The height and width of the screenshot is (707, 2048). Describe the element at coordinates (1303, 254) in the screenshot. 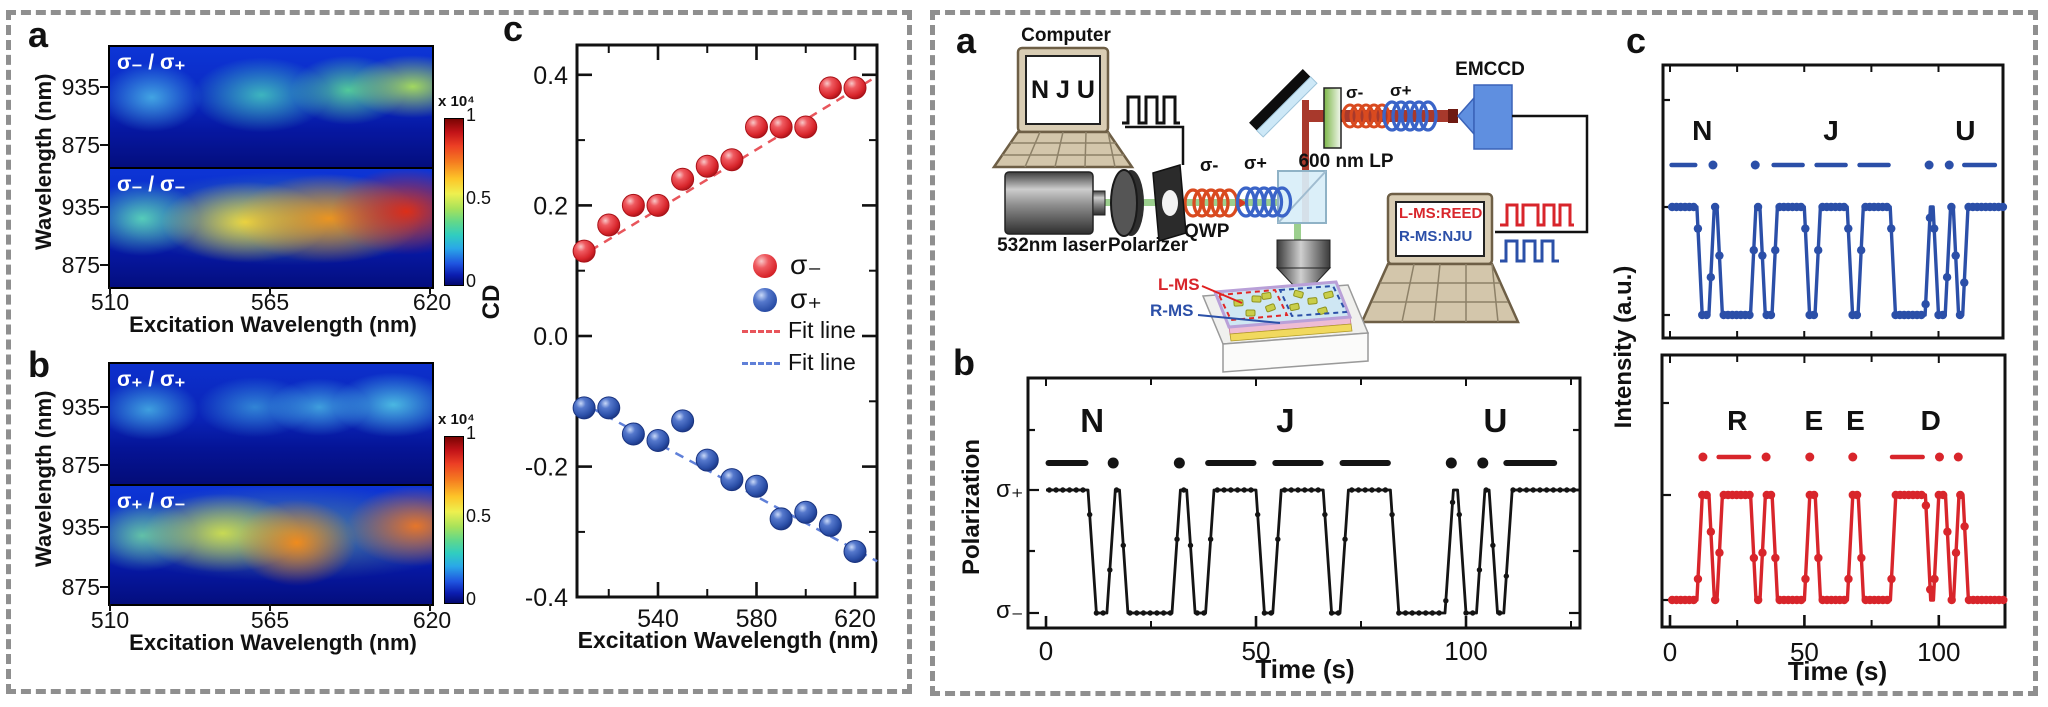

I see `objective-body` at that location.